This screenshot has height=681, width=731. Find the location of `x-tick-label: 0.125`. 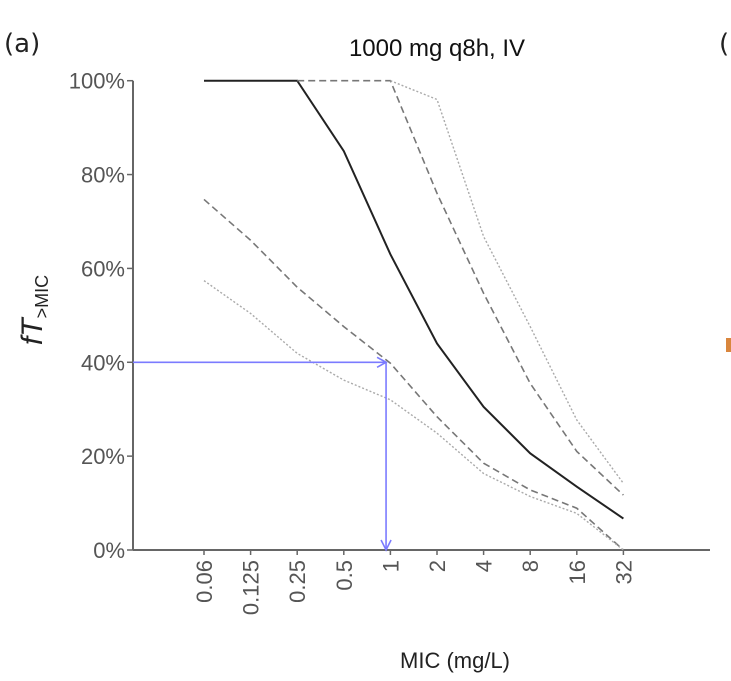

x-tick-label: 0.125 is located at coordinates (251, 587).